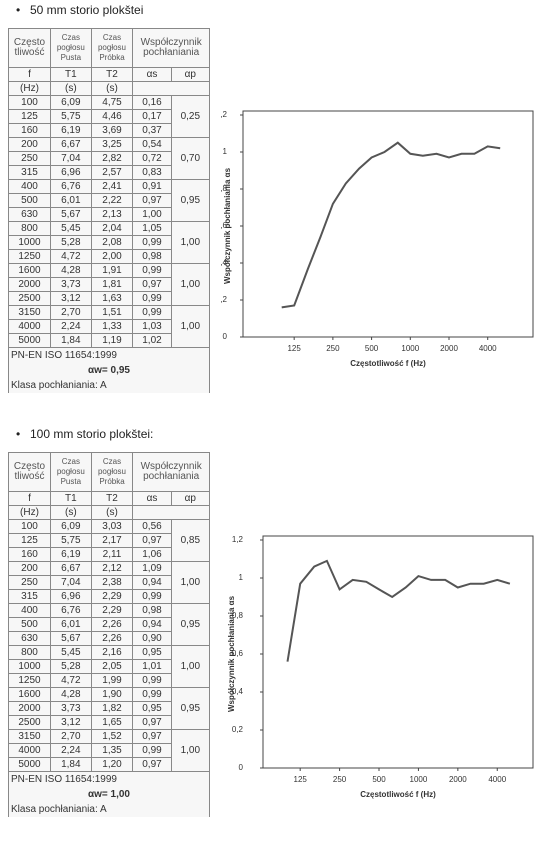  Describe the element at coordinates (152, 340) in the screenshot. I see `table-cell: 1,02` at that location.